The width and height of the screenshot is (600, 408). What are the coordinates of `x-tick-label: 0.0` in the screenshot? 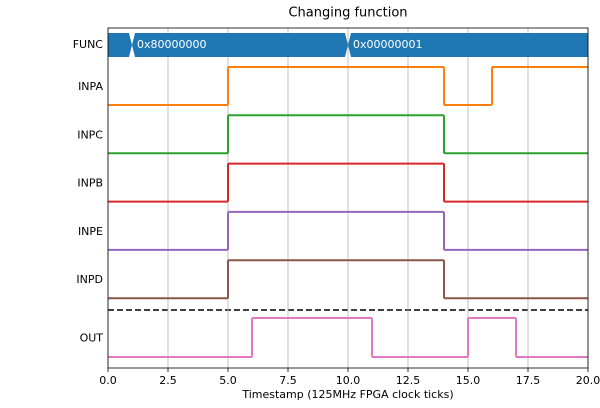 It's located at (108, 380).